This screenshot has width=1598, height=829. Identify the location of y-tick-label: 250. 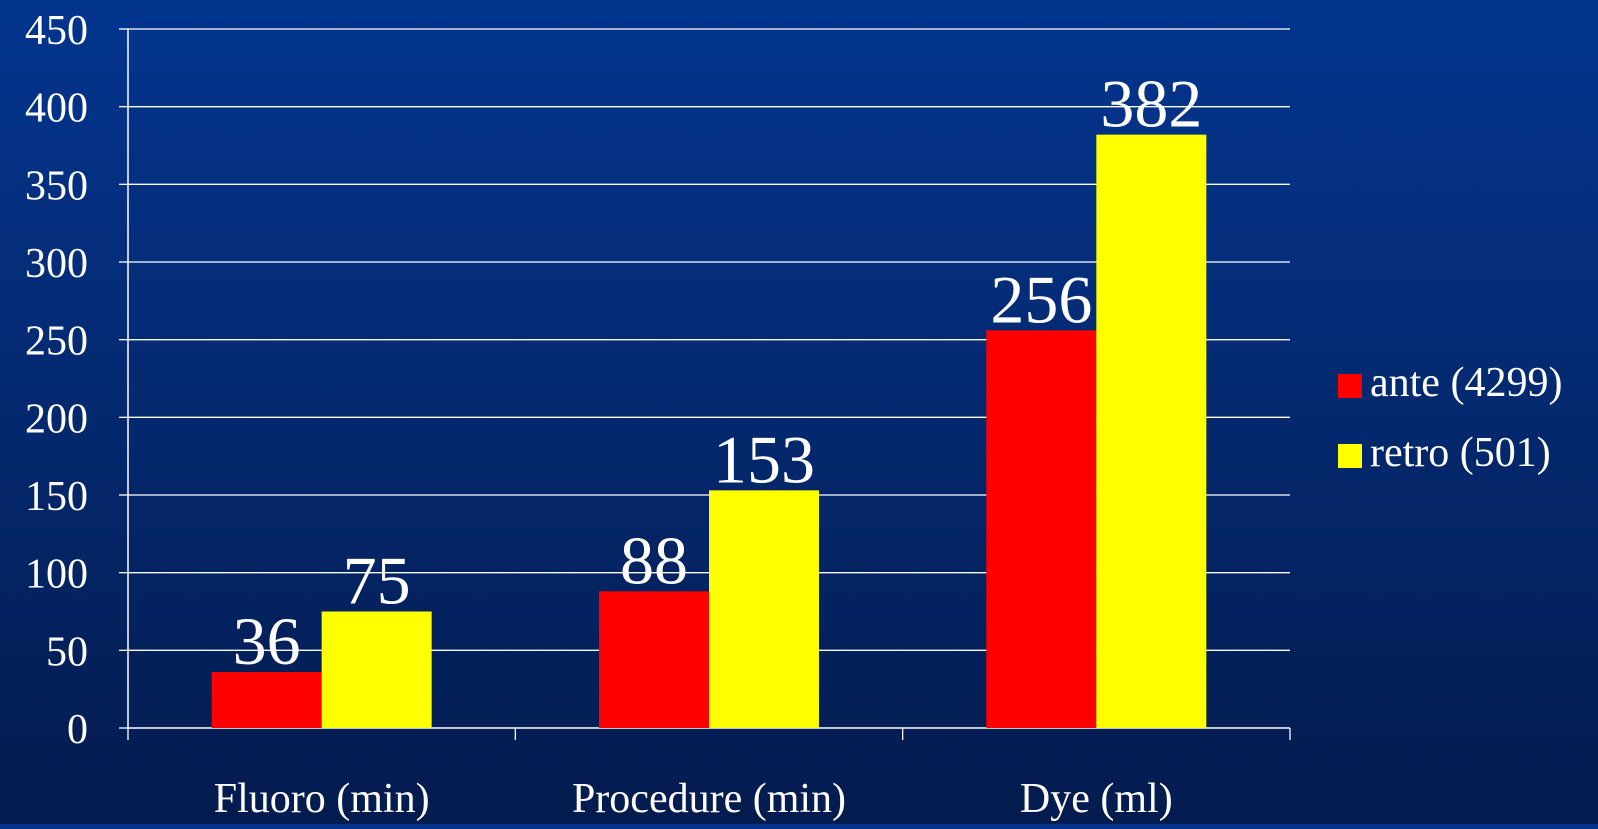
(56, 342).